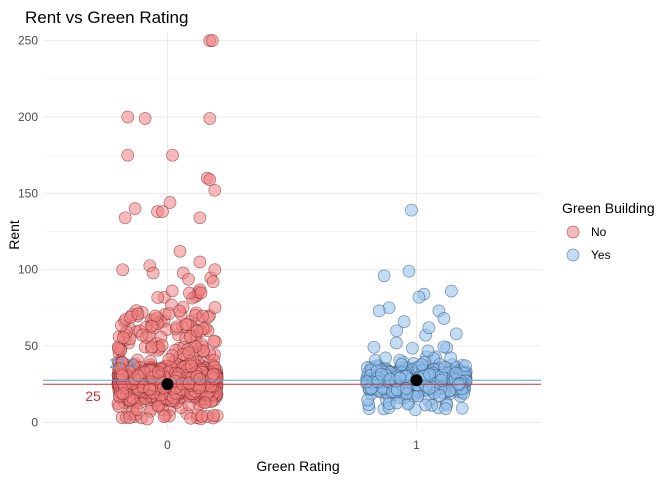 The image size is (672, 480). I want to click on mean-markers, so click(292, 382).